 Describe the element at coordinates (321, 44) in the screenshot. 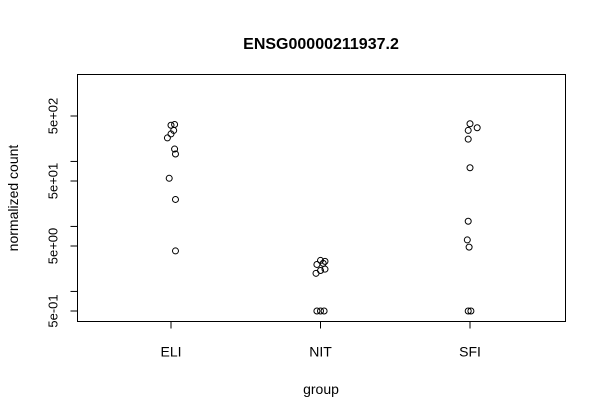

I see `chart-title: ENSG00000211937.2` at that location.